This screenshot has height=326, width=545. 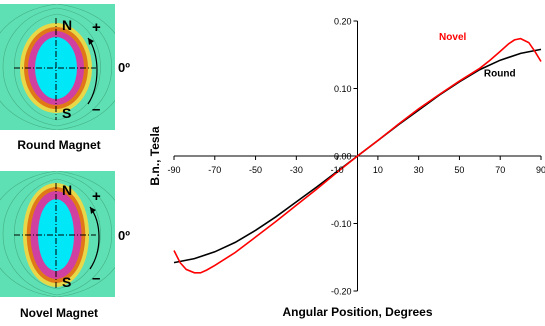 I want to click on y-tick-label: 0.00, so click(x=343, y=157).